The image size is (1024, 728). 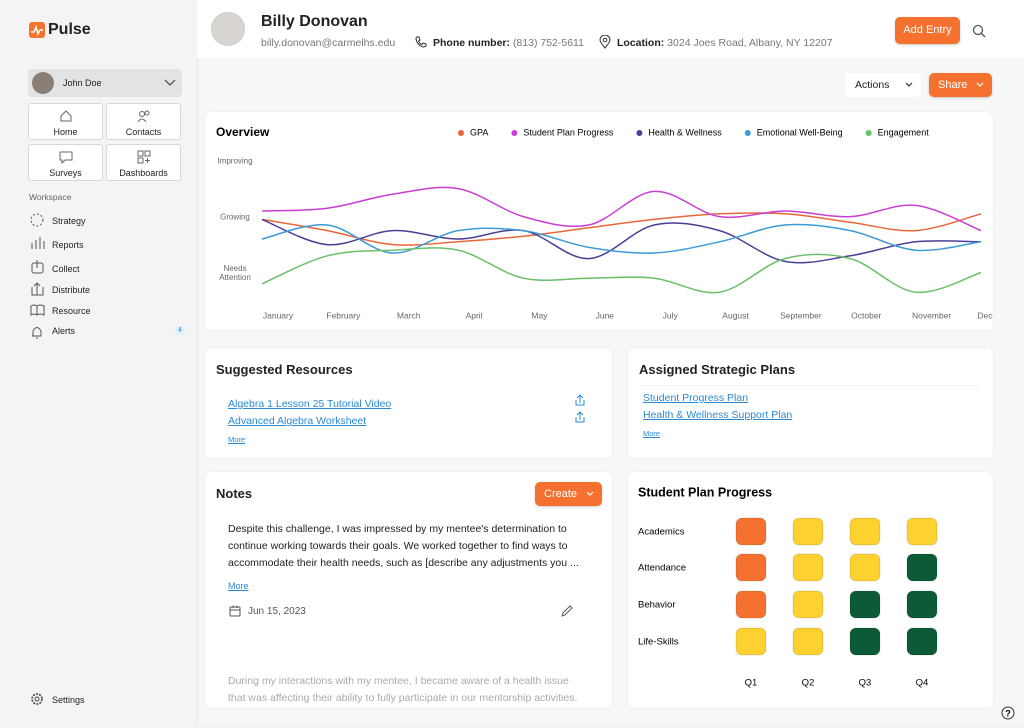 I want to click on x-tick-label: June, so click(x=605, y=315).